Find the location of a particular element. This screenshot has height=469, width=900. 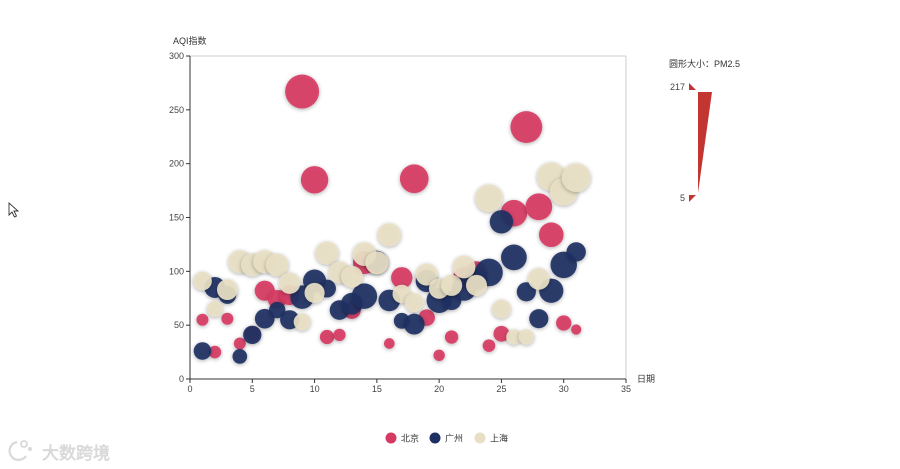

y-axis-ticks: 0 50 100 150 200 250 300 is located at coordinates (179, 217).